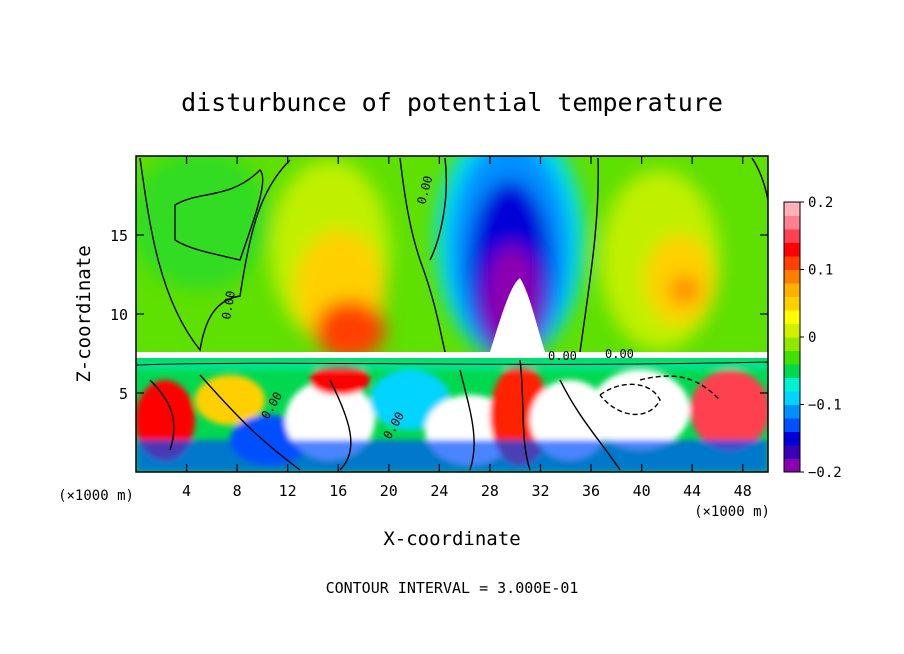  Describe the element at coordinates (820, 271) in the screenshot. I see `colorbar-tick-label: 0.1` at that location.